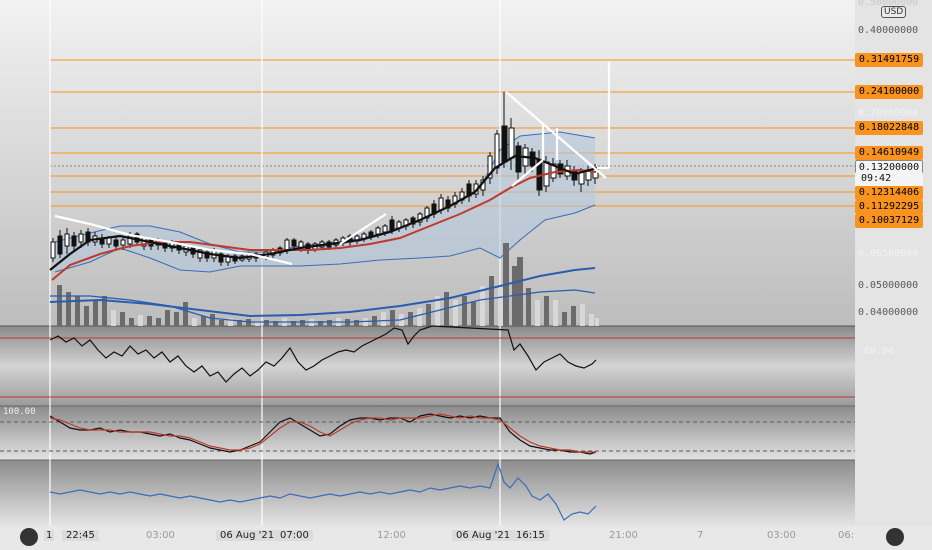  I want to click on price-label: 0.50000000, so click(888, 4).